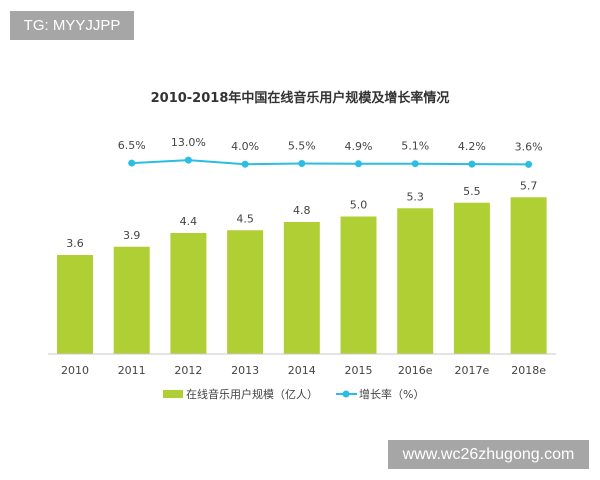 The height and width of the screenshot is (480, 600). I want to click on growth-point-2015, so click(358, 164).